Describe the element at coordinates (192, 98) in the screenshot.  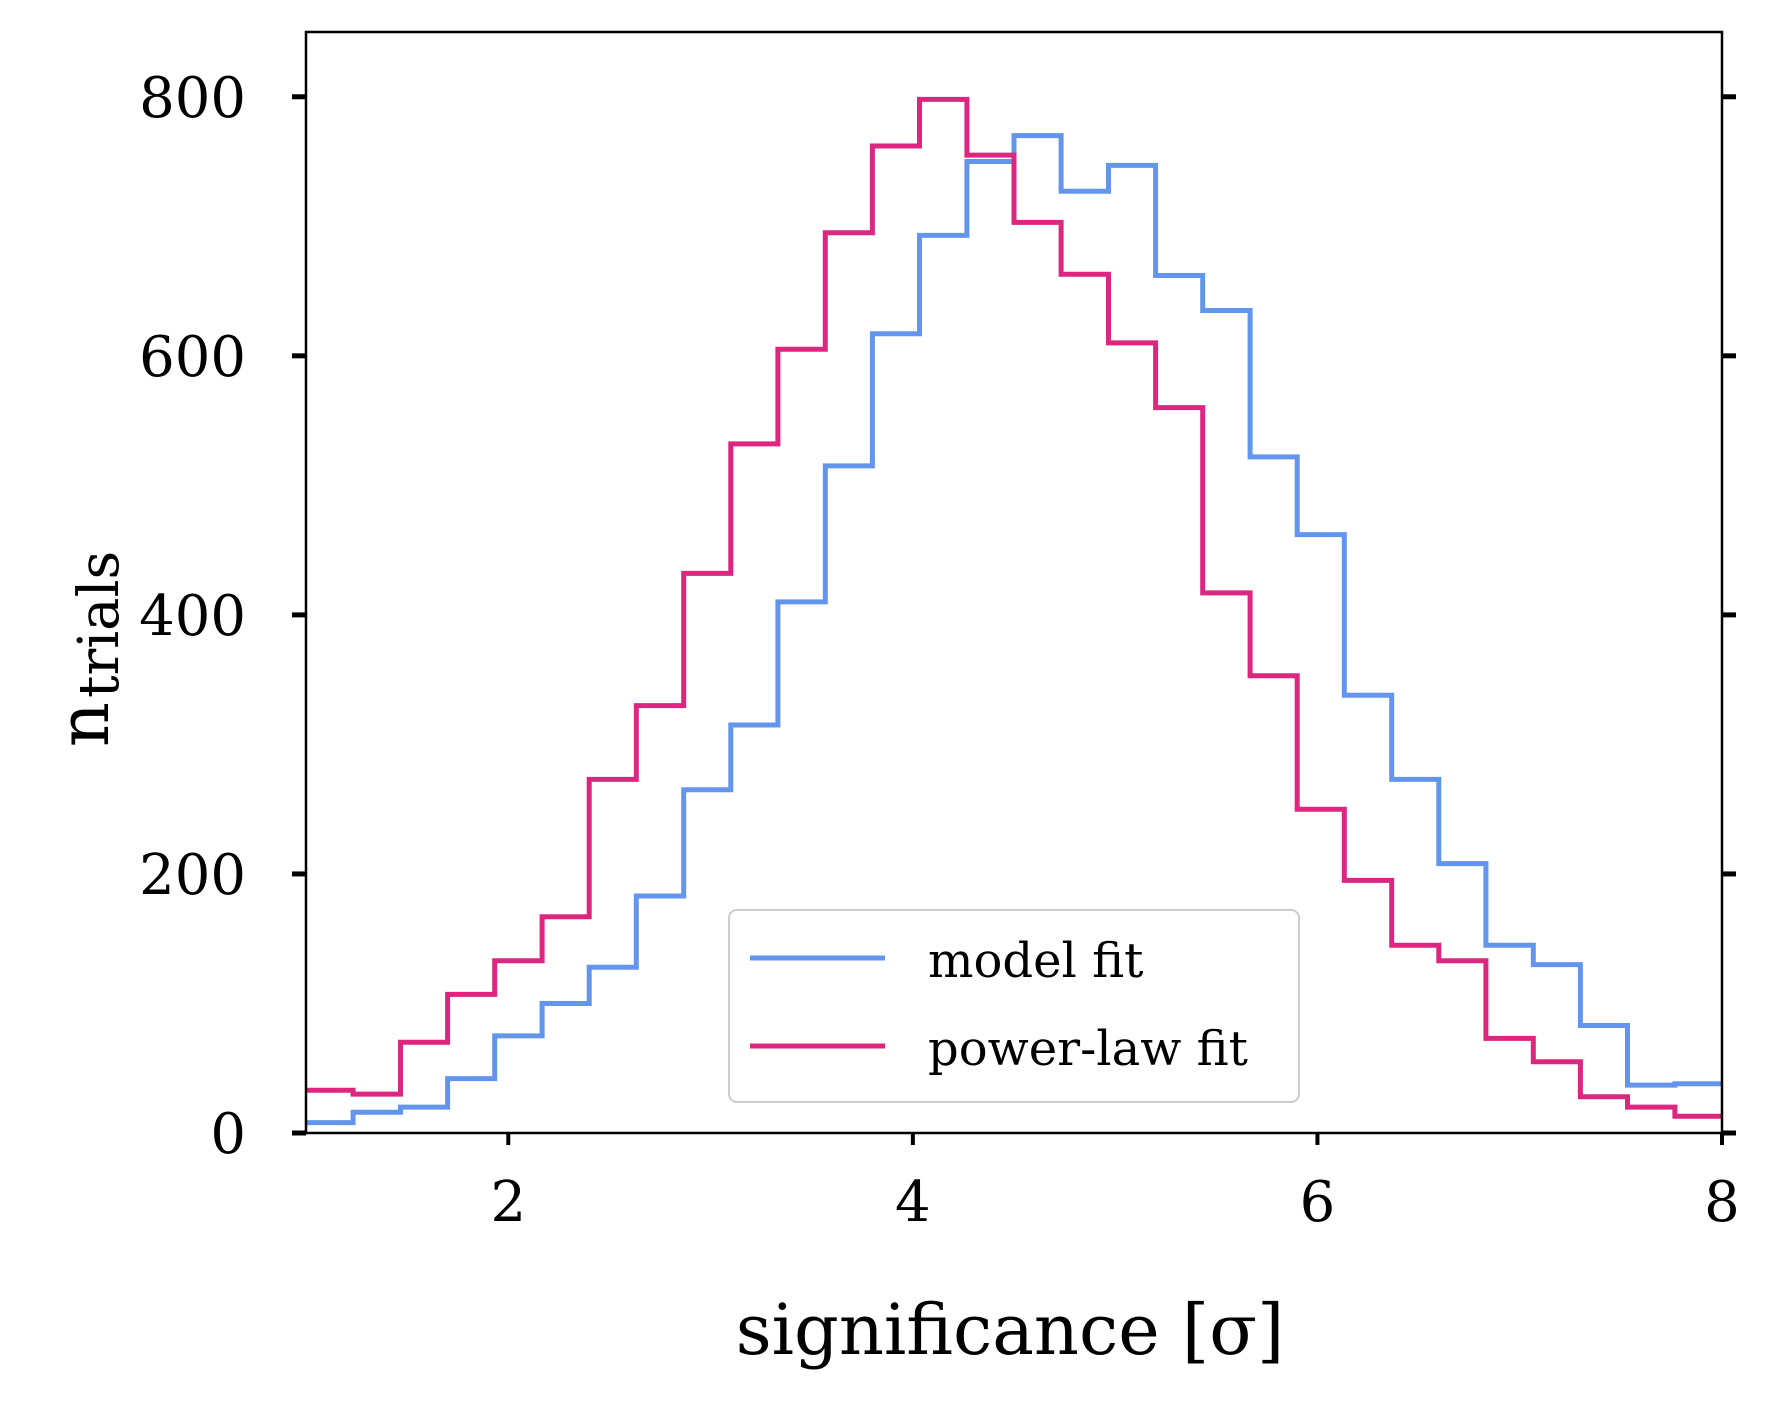
I see `y-tick-label: 800` at that location.